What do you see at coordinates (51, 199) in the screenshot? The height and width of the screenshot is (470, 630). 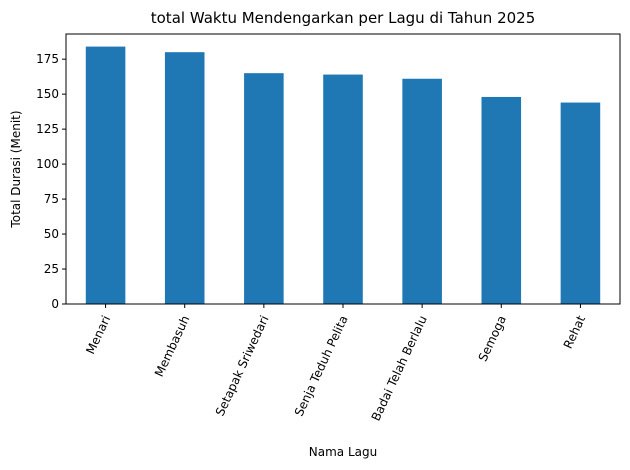 I see `y-tick-label: 75` at bounding box center [51, 199].